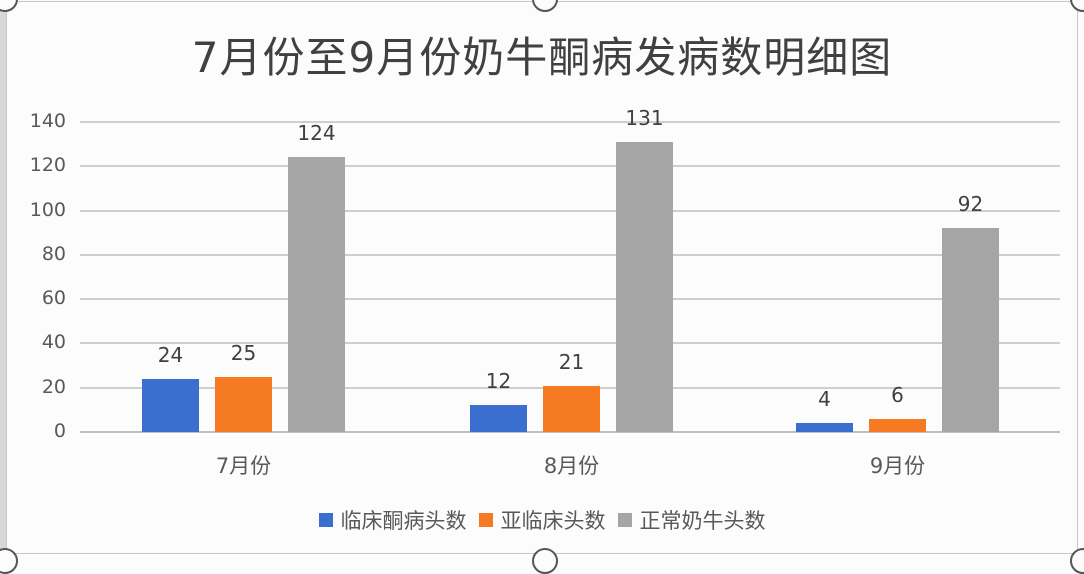 This screenshot has width=1084, height=574. Describe the element at coordinates (970, 204) in the screenshot. I see `data-label: 92` at that location.